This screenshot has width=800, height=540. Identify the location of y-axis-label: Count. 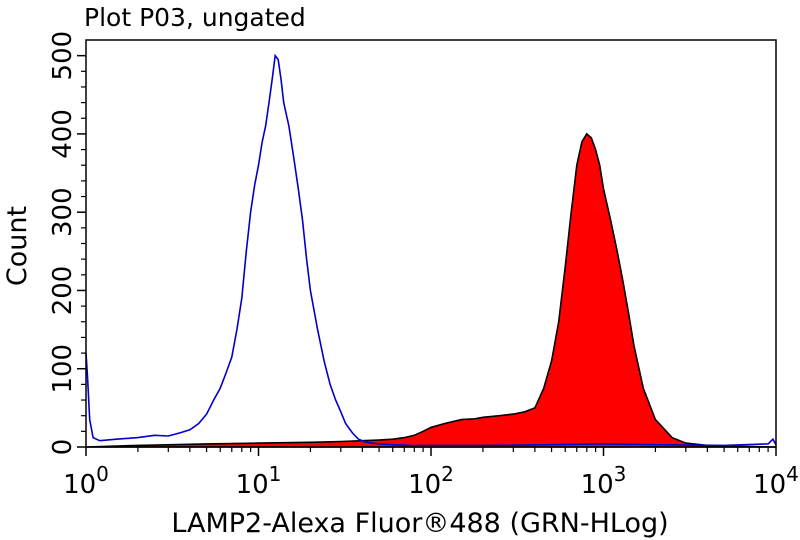
(17, 246).